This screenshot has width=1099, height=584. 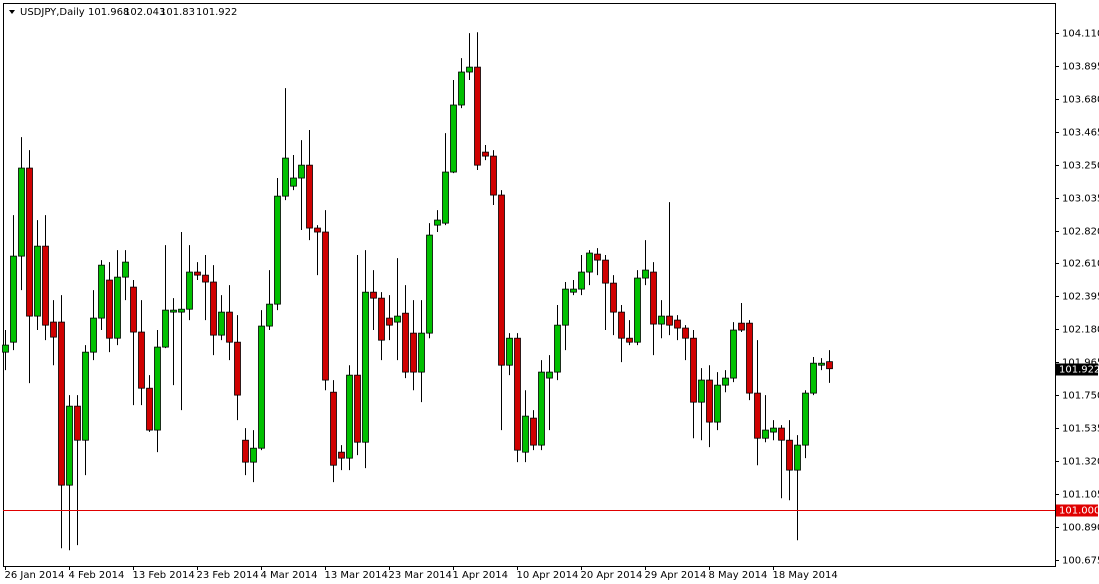 What do you see at coordinates (1080, 133) in the screenshot?
I see `y-tick-label: 103.465` at bounding box center [1080, 133].